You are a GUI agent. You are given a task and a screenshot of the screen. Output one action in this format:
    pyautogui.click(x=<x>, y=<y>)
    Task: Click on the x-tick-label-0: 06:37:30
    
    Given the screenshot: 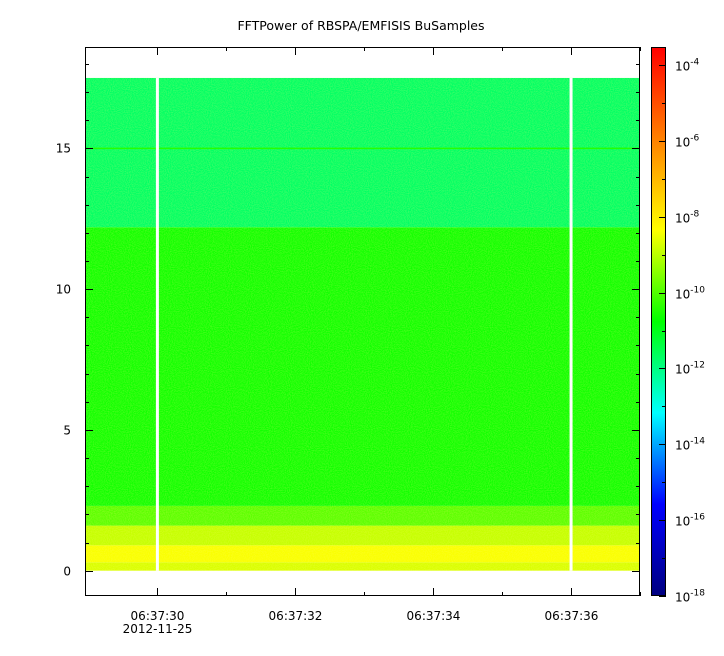 What is the action you would take?
    pyautogui.click(x=158, y=616)
    